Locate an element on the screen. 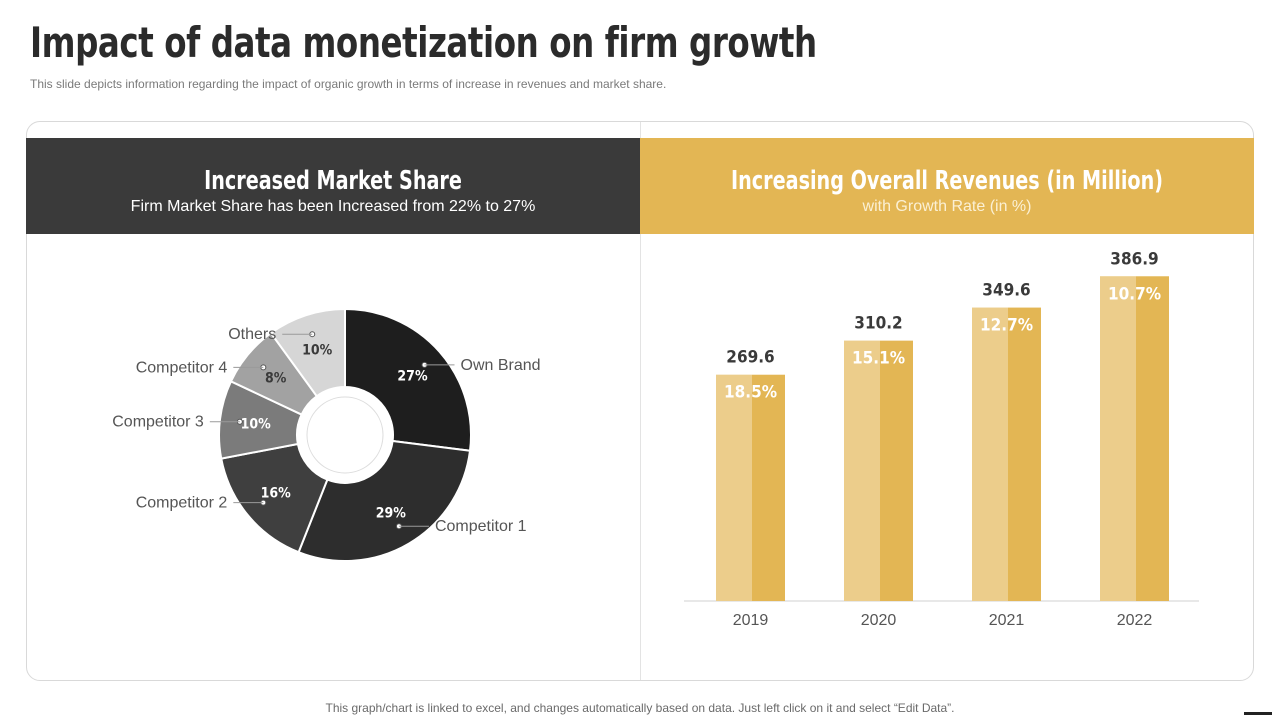 This screenshot has height=720, width=1280. donut-value-label: 8% is located at coordinates (276, 379).